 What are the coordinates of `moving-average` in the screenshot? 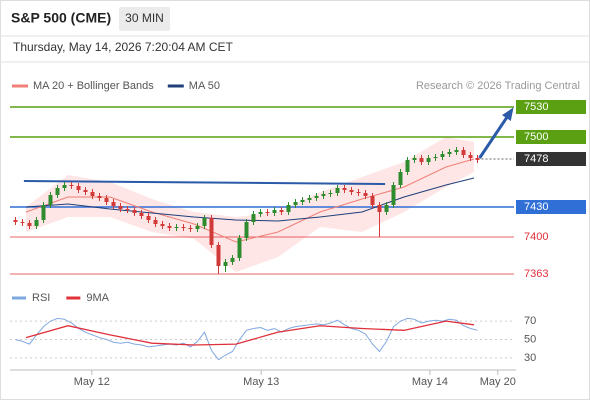 It's located at (250, 199).